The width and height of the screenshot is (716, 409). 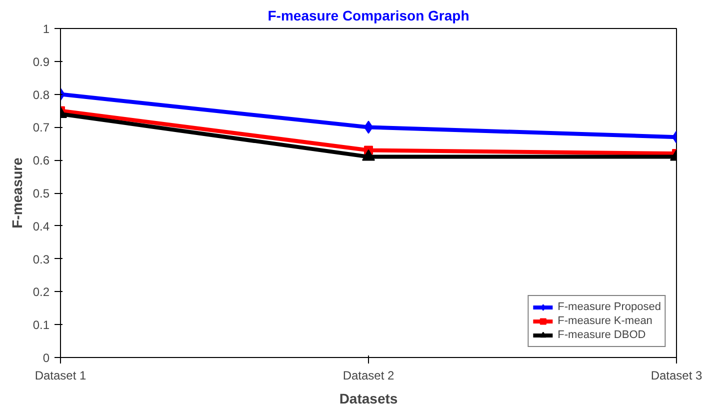 I want to click on y-tick-label: 0.9, so click(x=41, y=61).